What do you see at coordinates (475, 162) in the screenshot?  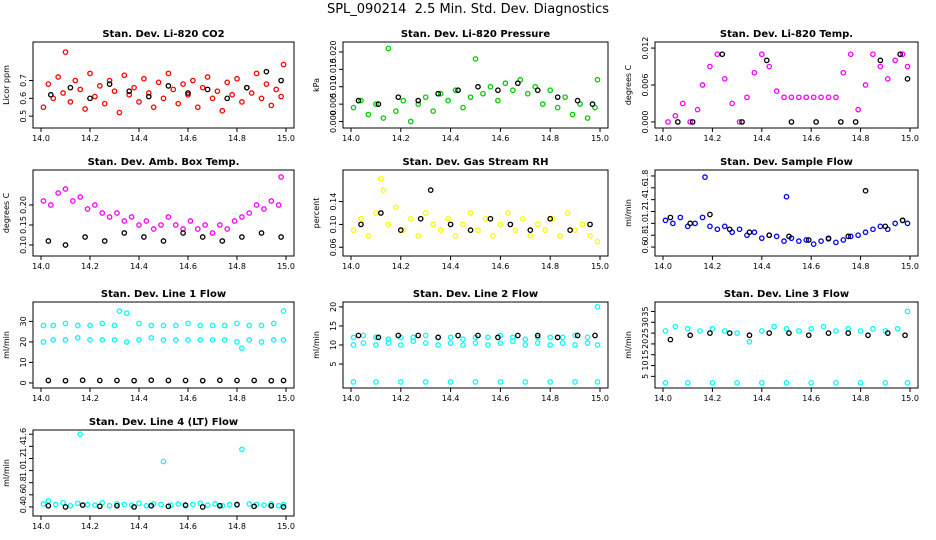 I see `chart-title: Stan. Dev. Gas Stream RH` at bounding box center [475, 162].